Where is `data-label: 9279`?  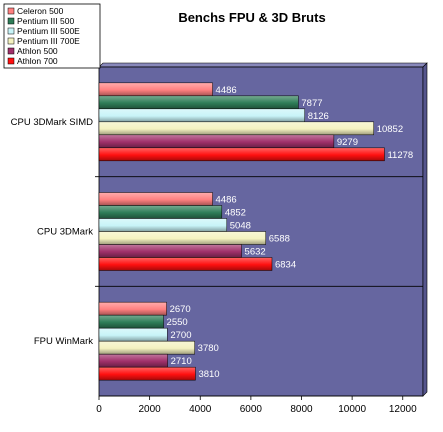 data-label: 9279 is located at coordinates (347, 142).